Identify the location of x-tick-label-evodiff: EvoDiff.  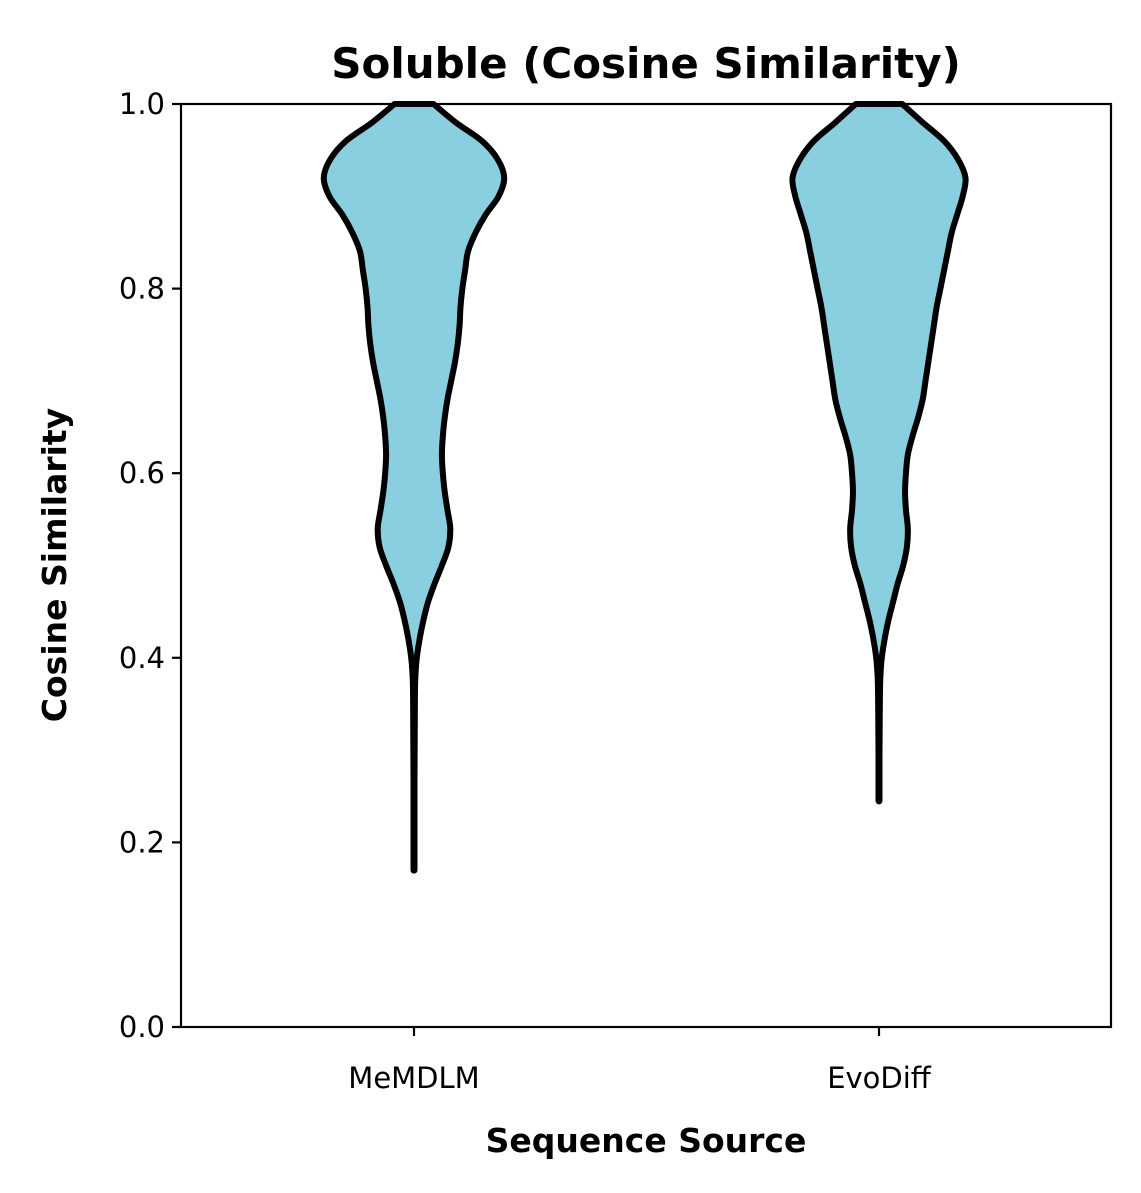
(879, 1078).